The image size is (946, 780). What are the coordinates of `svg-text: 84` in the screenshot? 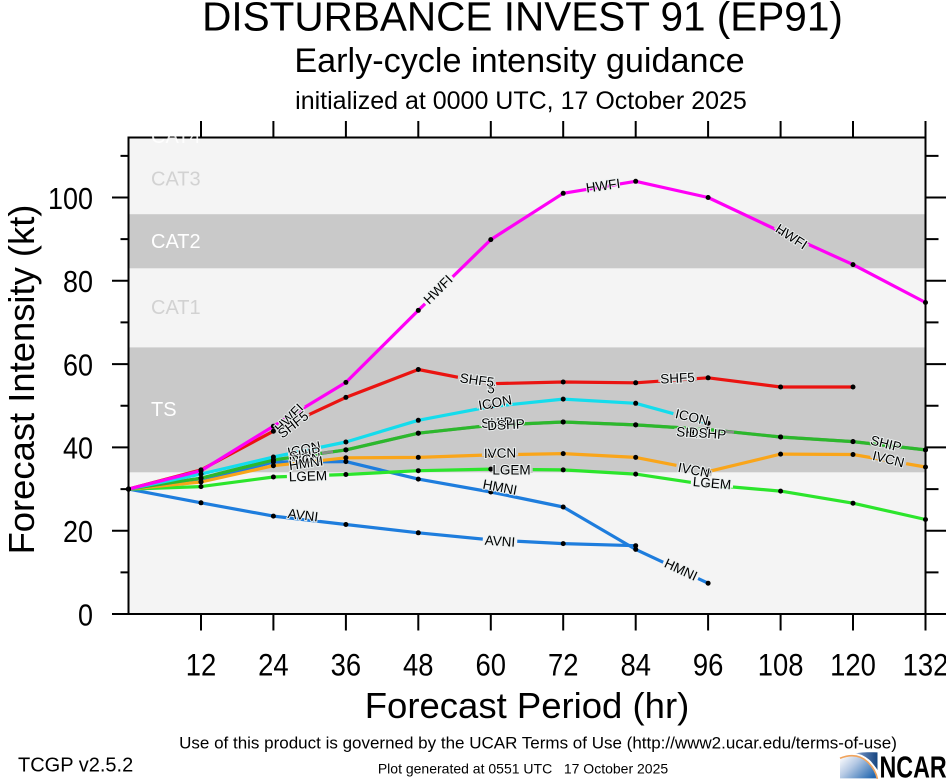 It's located at (635, 665).